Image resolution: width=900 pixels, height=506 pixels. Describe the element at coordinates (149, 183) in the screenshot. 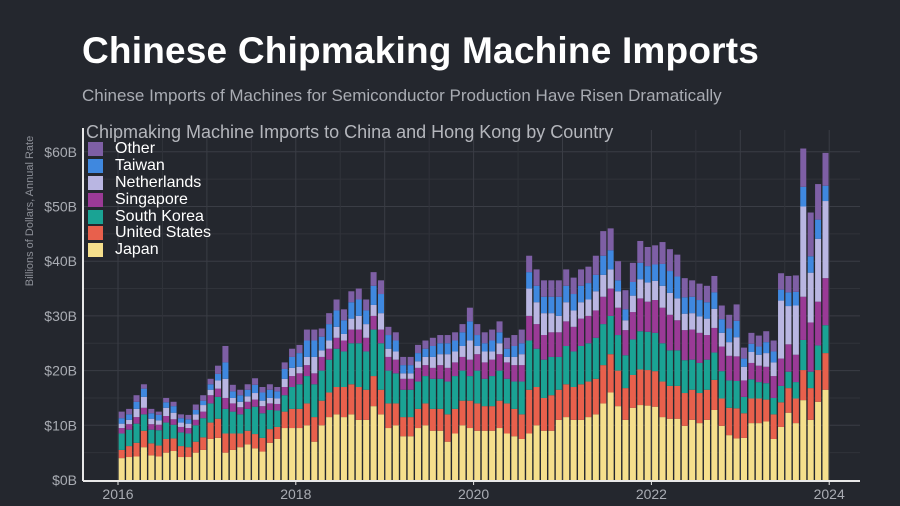

I see `legend-item-netherlands: Netherlands` at that location.